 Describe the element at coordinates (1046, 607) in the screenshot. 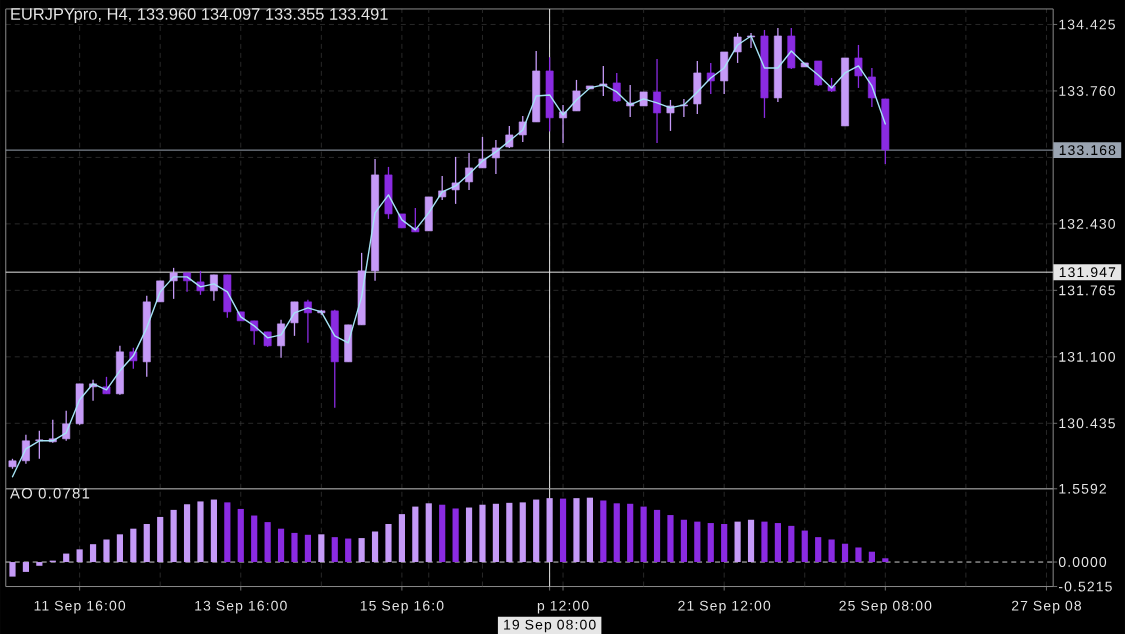

I see `x-tick-label: 27 Sep 08` at that location.